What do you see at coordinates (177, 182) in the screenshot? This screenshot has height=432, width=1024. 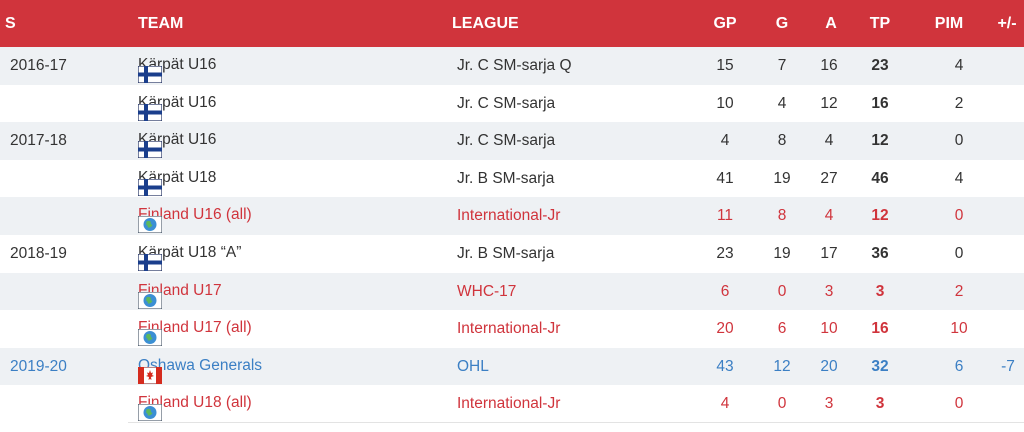 I see `team-cell: Kärpät U18` at bounding box center [177, 182].